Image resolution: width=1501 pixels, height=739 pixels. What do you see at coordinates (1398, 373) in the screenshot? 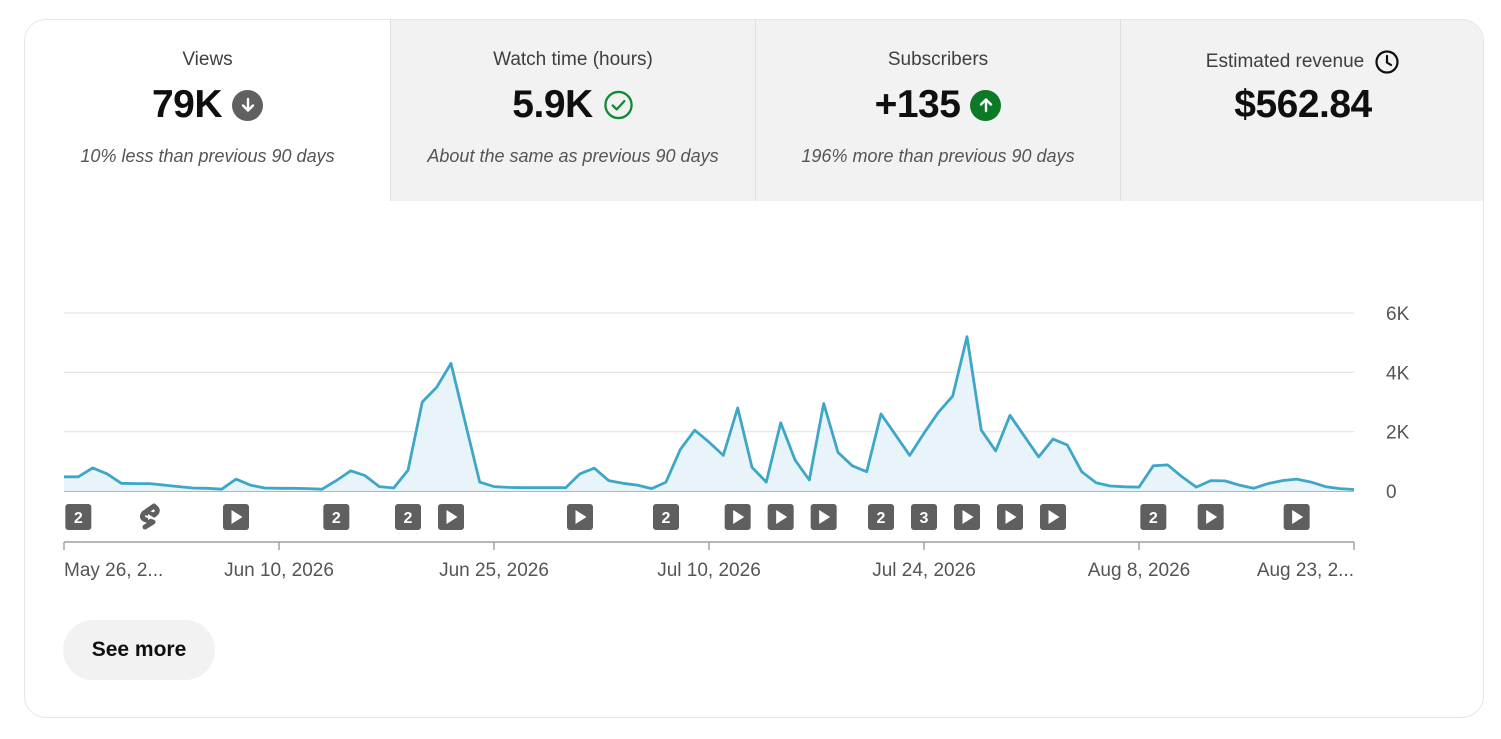
I see `y-tick-label: 4K` at bounding box center [1398, 373].